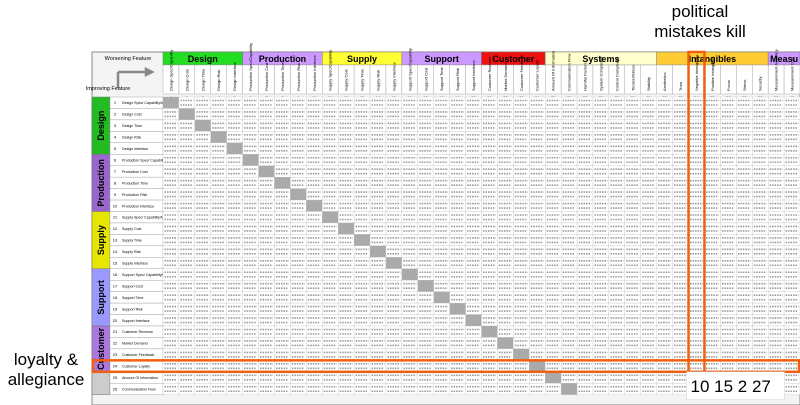 This screenshot has height=405, width=800. Describe the element at coordinates (700, 21) in the screenshot. I see `column-note: political mistakes kill` at that location.